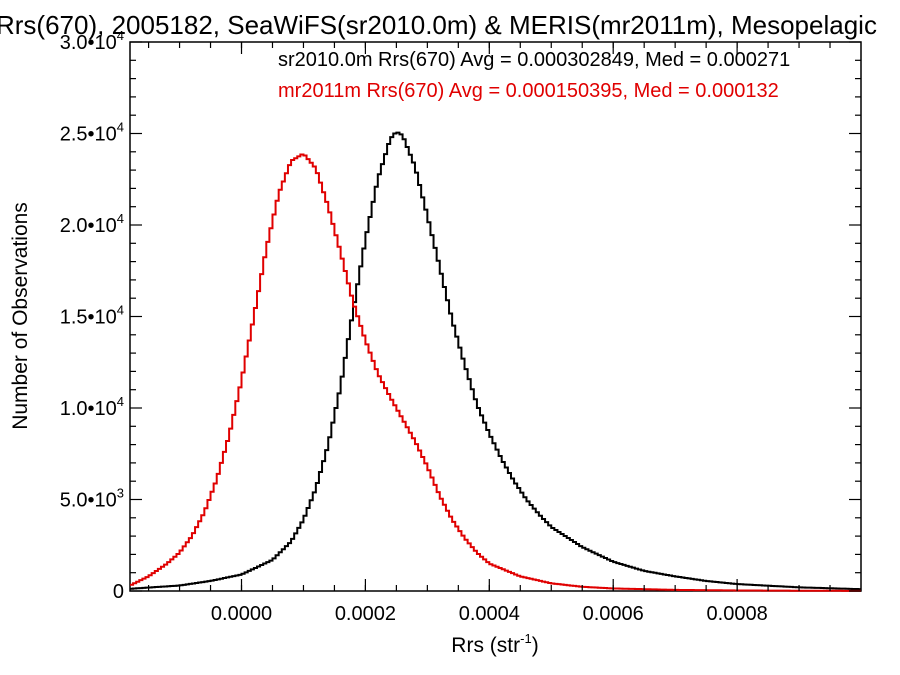 The height and width of the screenshot is (675, 900). I want to click on y-tick-label: 2.5•104, so click(92, 133).